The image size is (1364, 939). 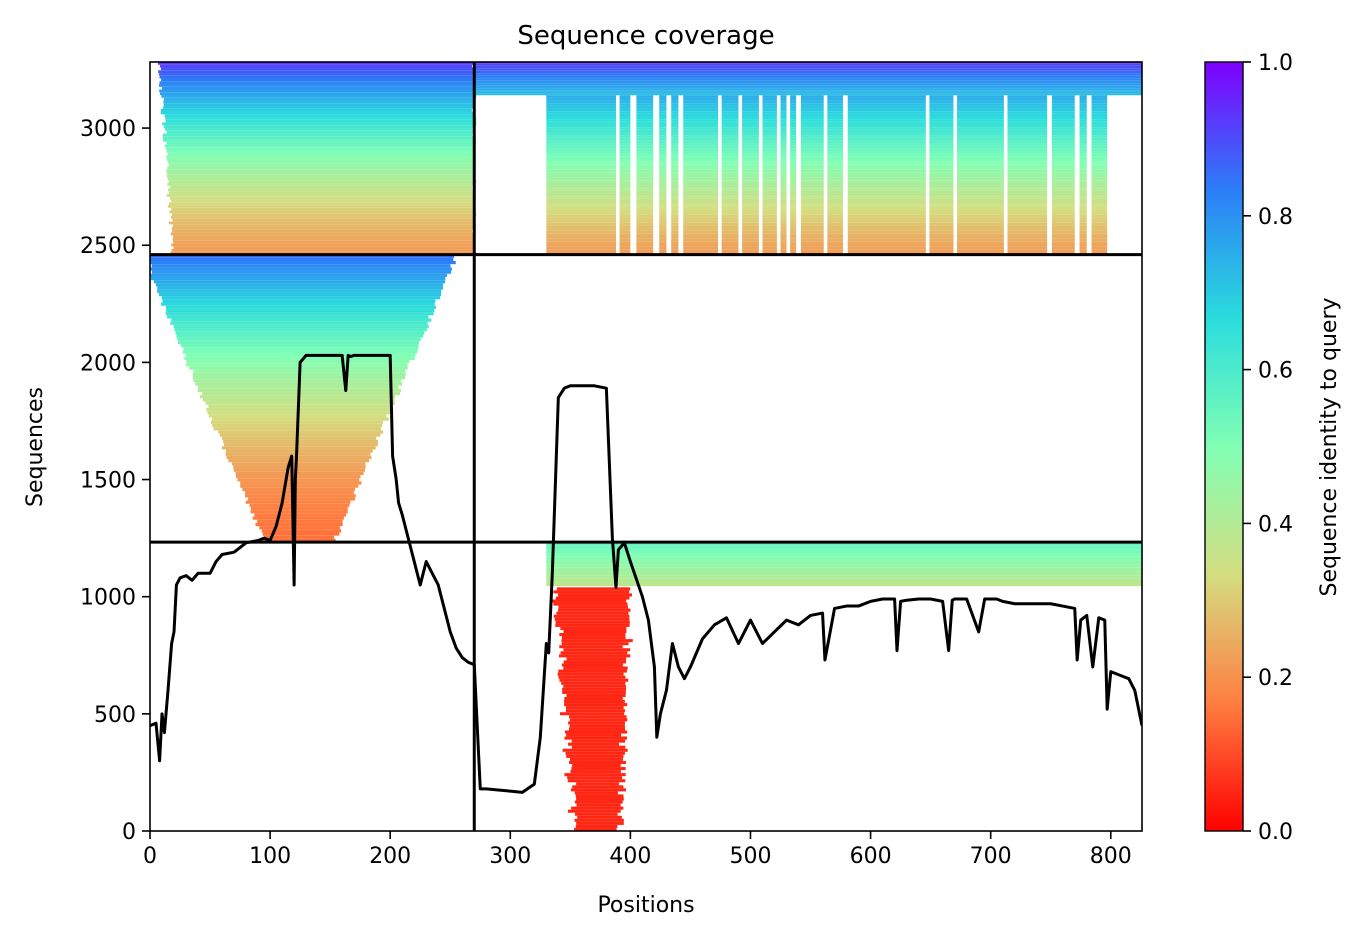 What do you see at coordinates (115, 481) in the screenshot?
I see `y-axis: 0 500 1000 1500 2000 2500 3000` at bounding box center [115, 481].